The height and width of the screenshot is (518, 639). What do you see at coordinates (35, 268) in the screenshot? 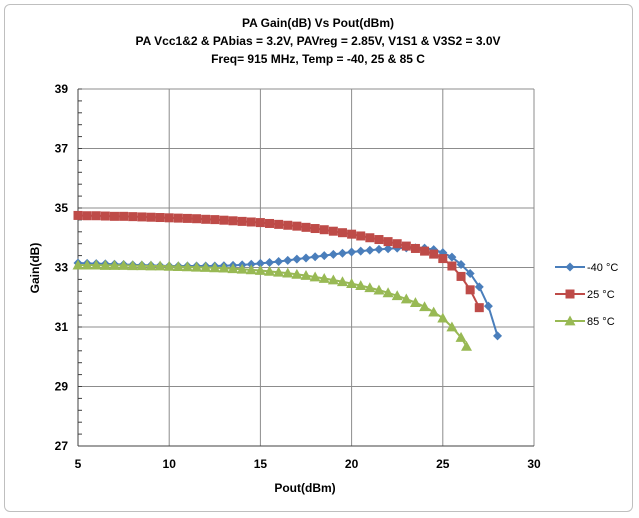
I see `y-axis-label: Gain(dB)` at bounding box center [35, 268].